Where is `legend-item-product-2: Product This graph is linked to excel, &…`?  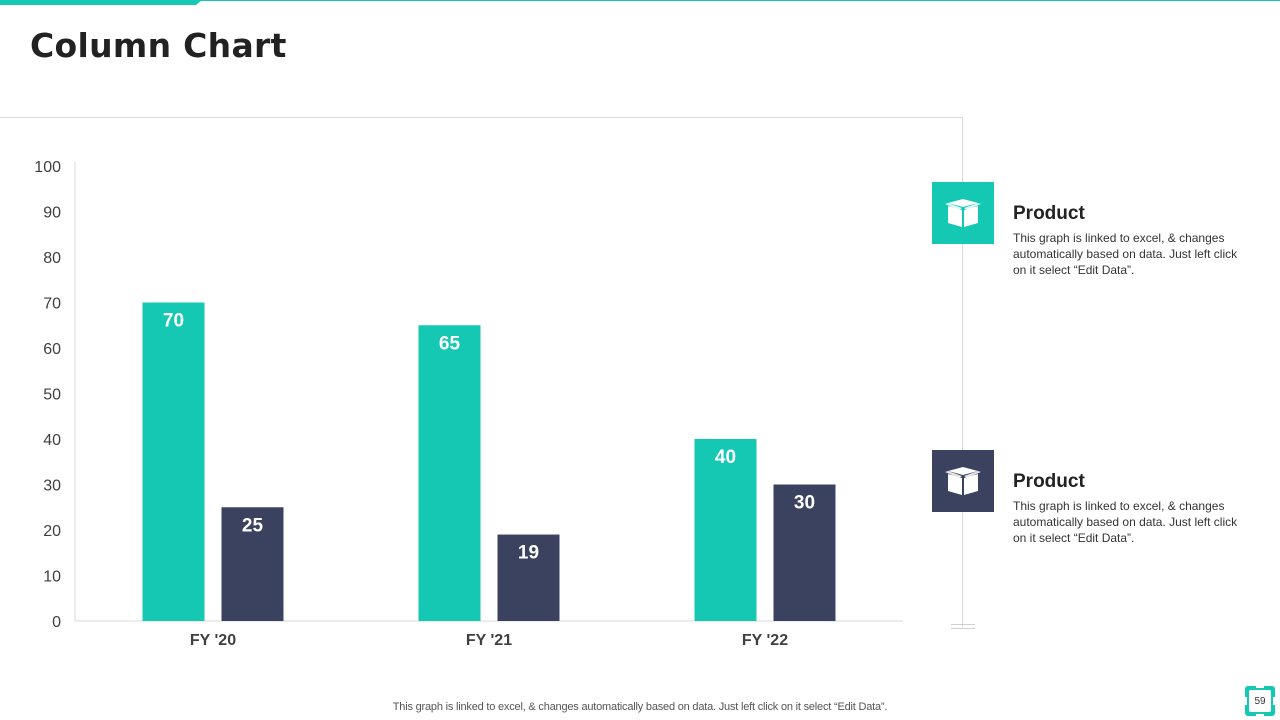 legend-item-product-2: Product This graph is linked to excel, &… is located at coordinates (1101, 500).